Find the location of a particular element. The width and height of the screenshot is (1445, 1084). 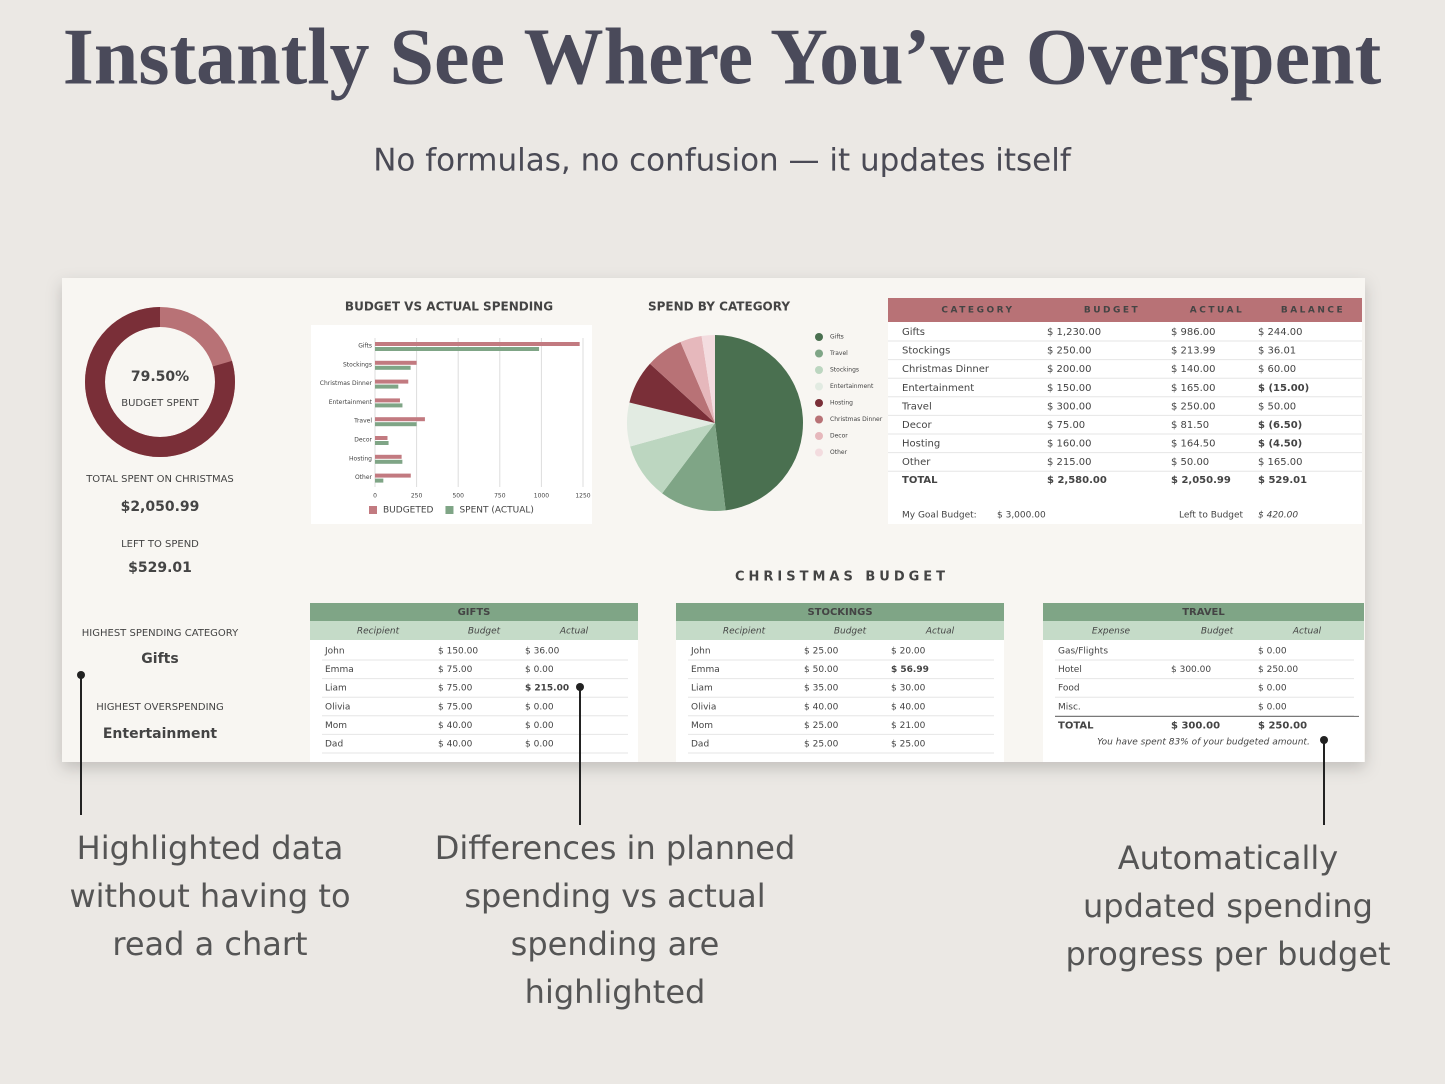

x-tick-label: 1250 is located at coordinates (582, 496).